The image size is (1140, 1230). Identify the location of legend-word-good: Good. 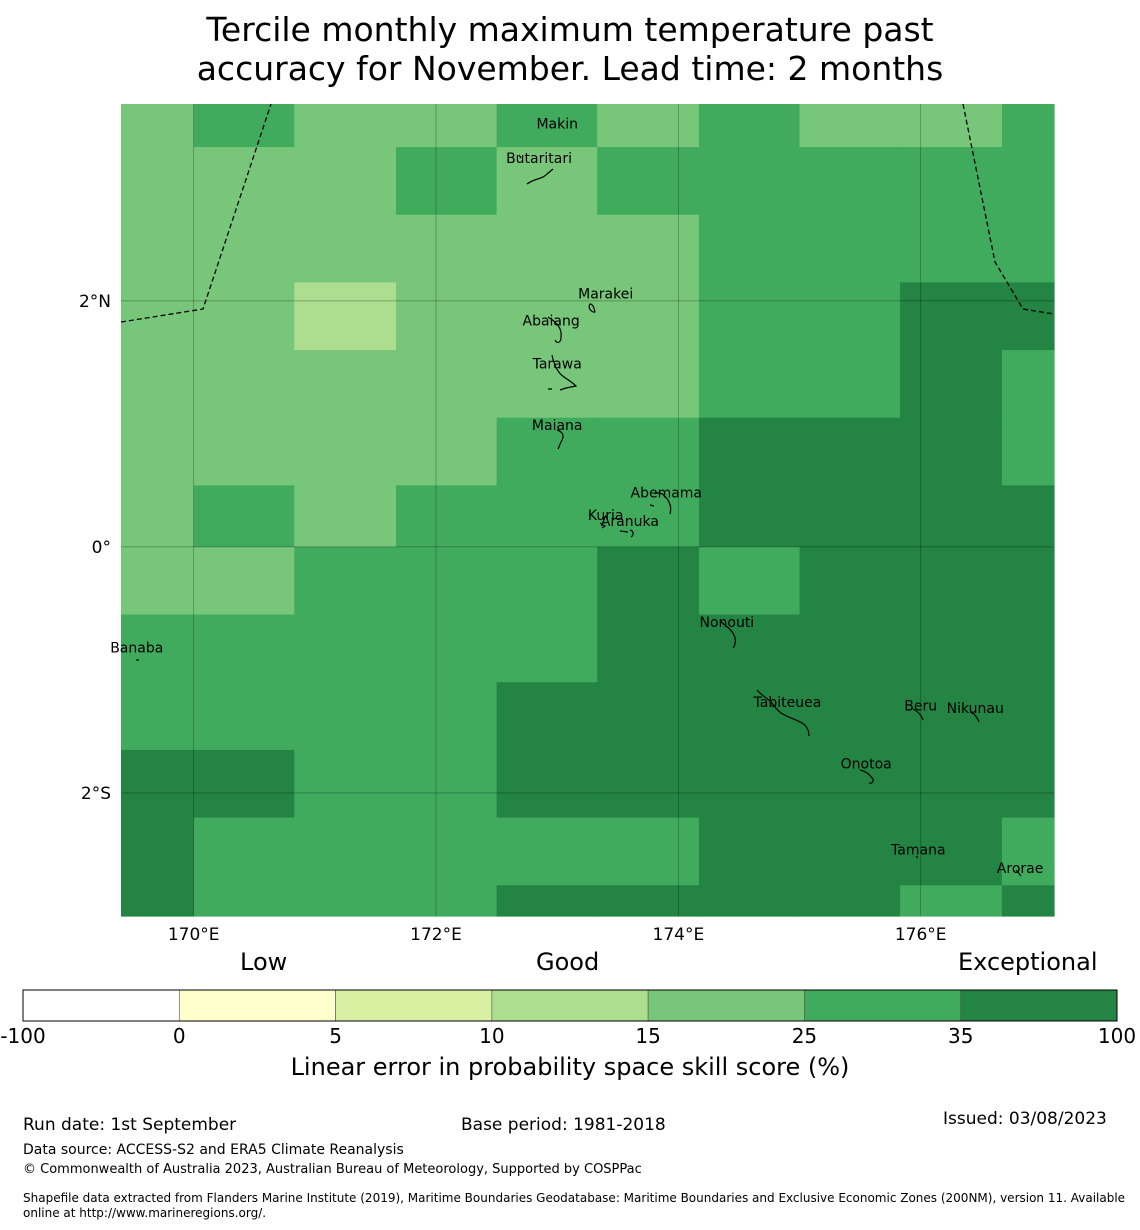
(568, 962).